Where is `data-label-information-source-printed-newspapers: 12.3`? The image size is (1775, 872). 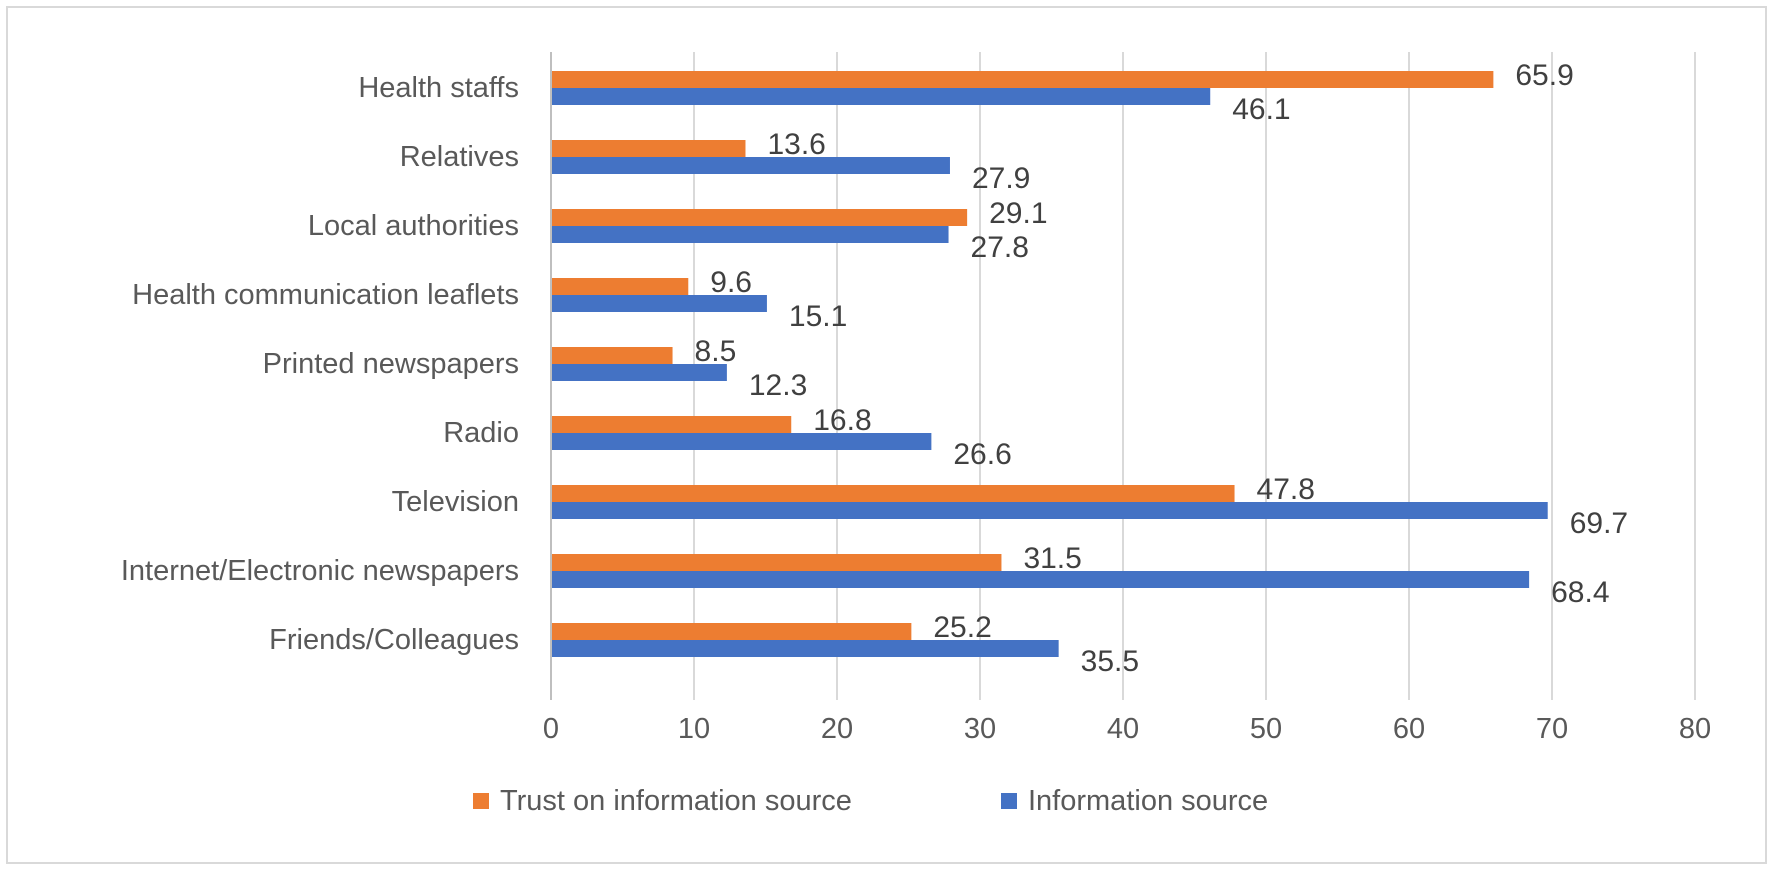 data-label-information-source-printed-newspapers: 12.3 is located at coordinates (778, 385).